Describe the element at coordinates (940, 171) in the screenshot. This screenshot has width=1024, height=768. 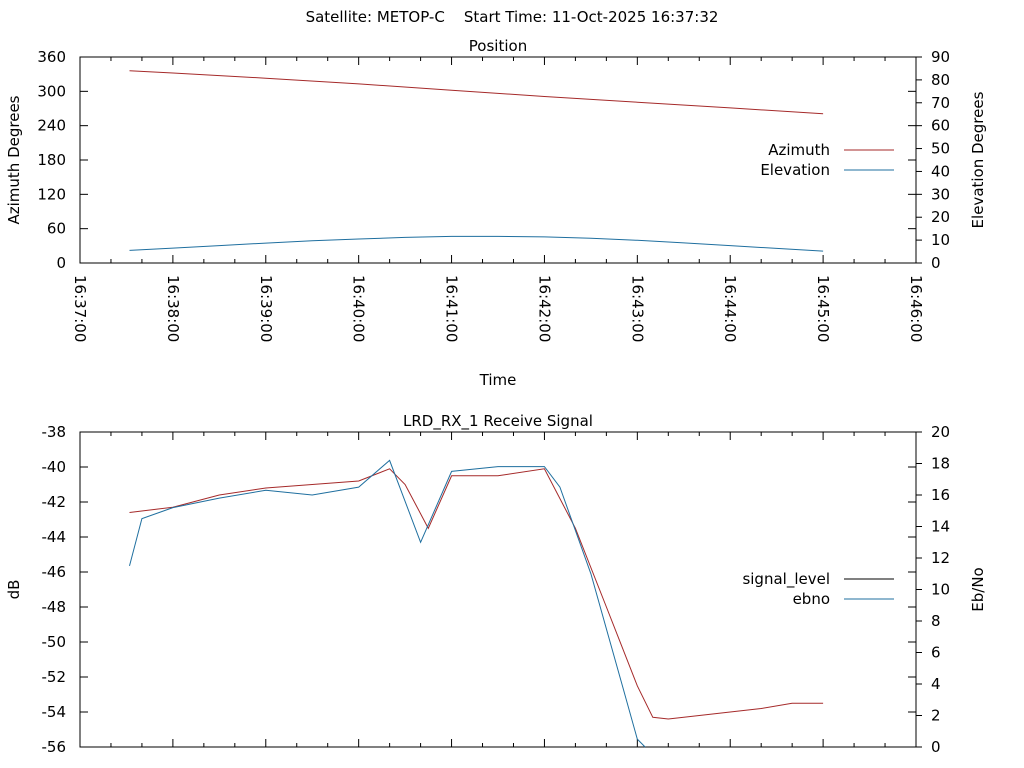
I see `y2-tick-label: 40` at that location.